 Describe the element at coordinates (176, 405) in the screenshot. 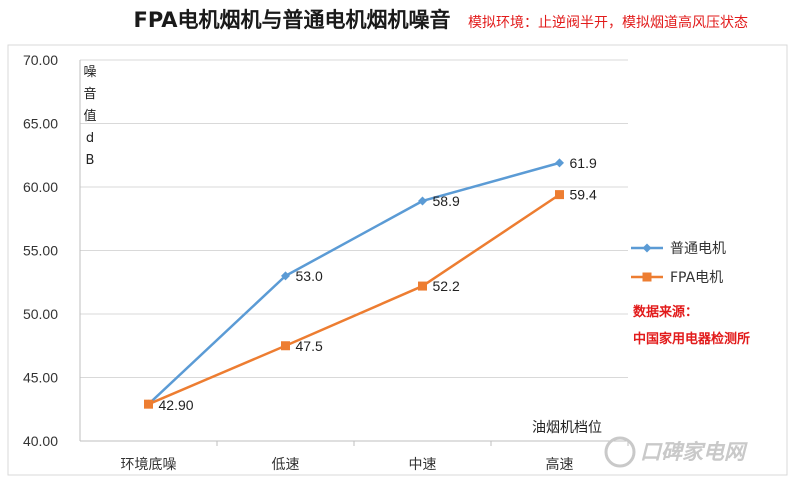

I see `data-label: 42.90` at that location.